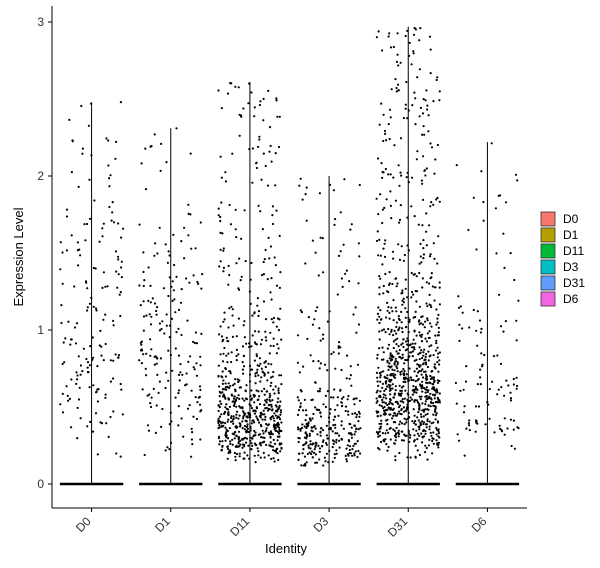 The height and width of the screenshot is (568, 600). What do you see at coordinates (479, 524) in the screenshot?
I see `x-tick-label: D6` at bounding box center [479, 524].